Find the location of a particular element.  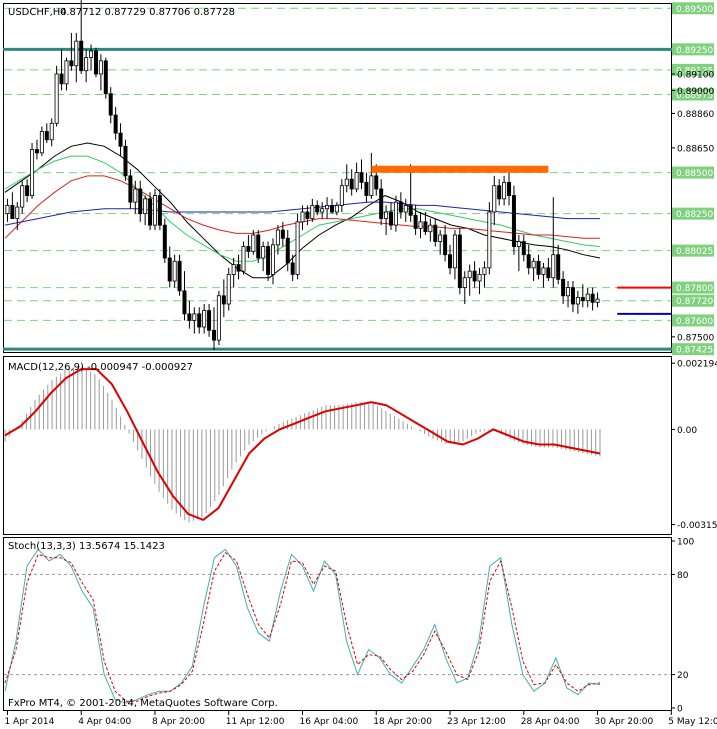

price-label: 0.89250 is located at coordinates (694, 51).